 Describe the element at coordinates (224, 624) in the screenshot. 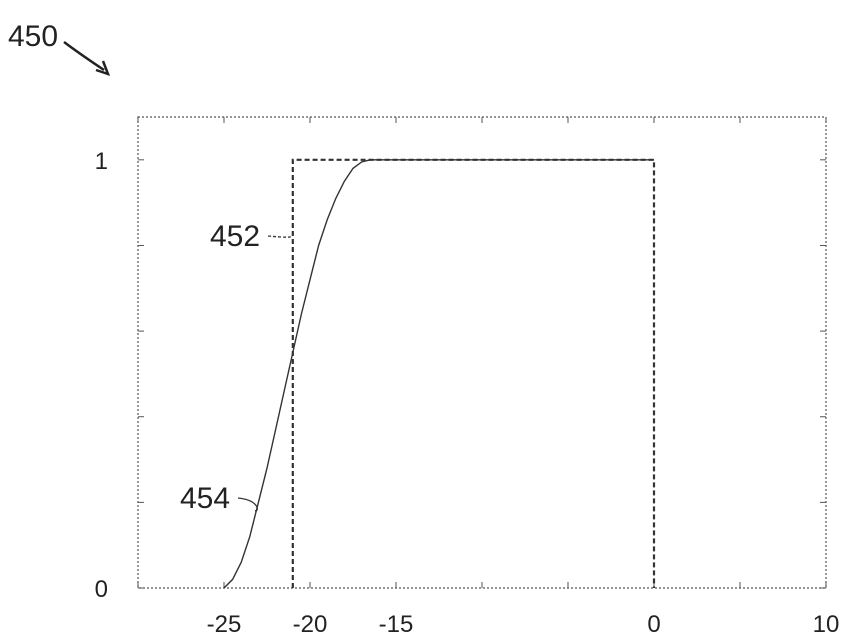

I see `x-tick-label: -25` at that location.